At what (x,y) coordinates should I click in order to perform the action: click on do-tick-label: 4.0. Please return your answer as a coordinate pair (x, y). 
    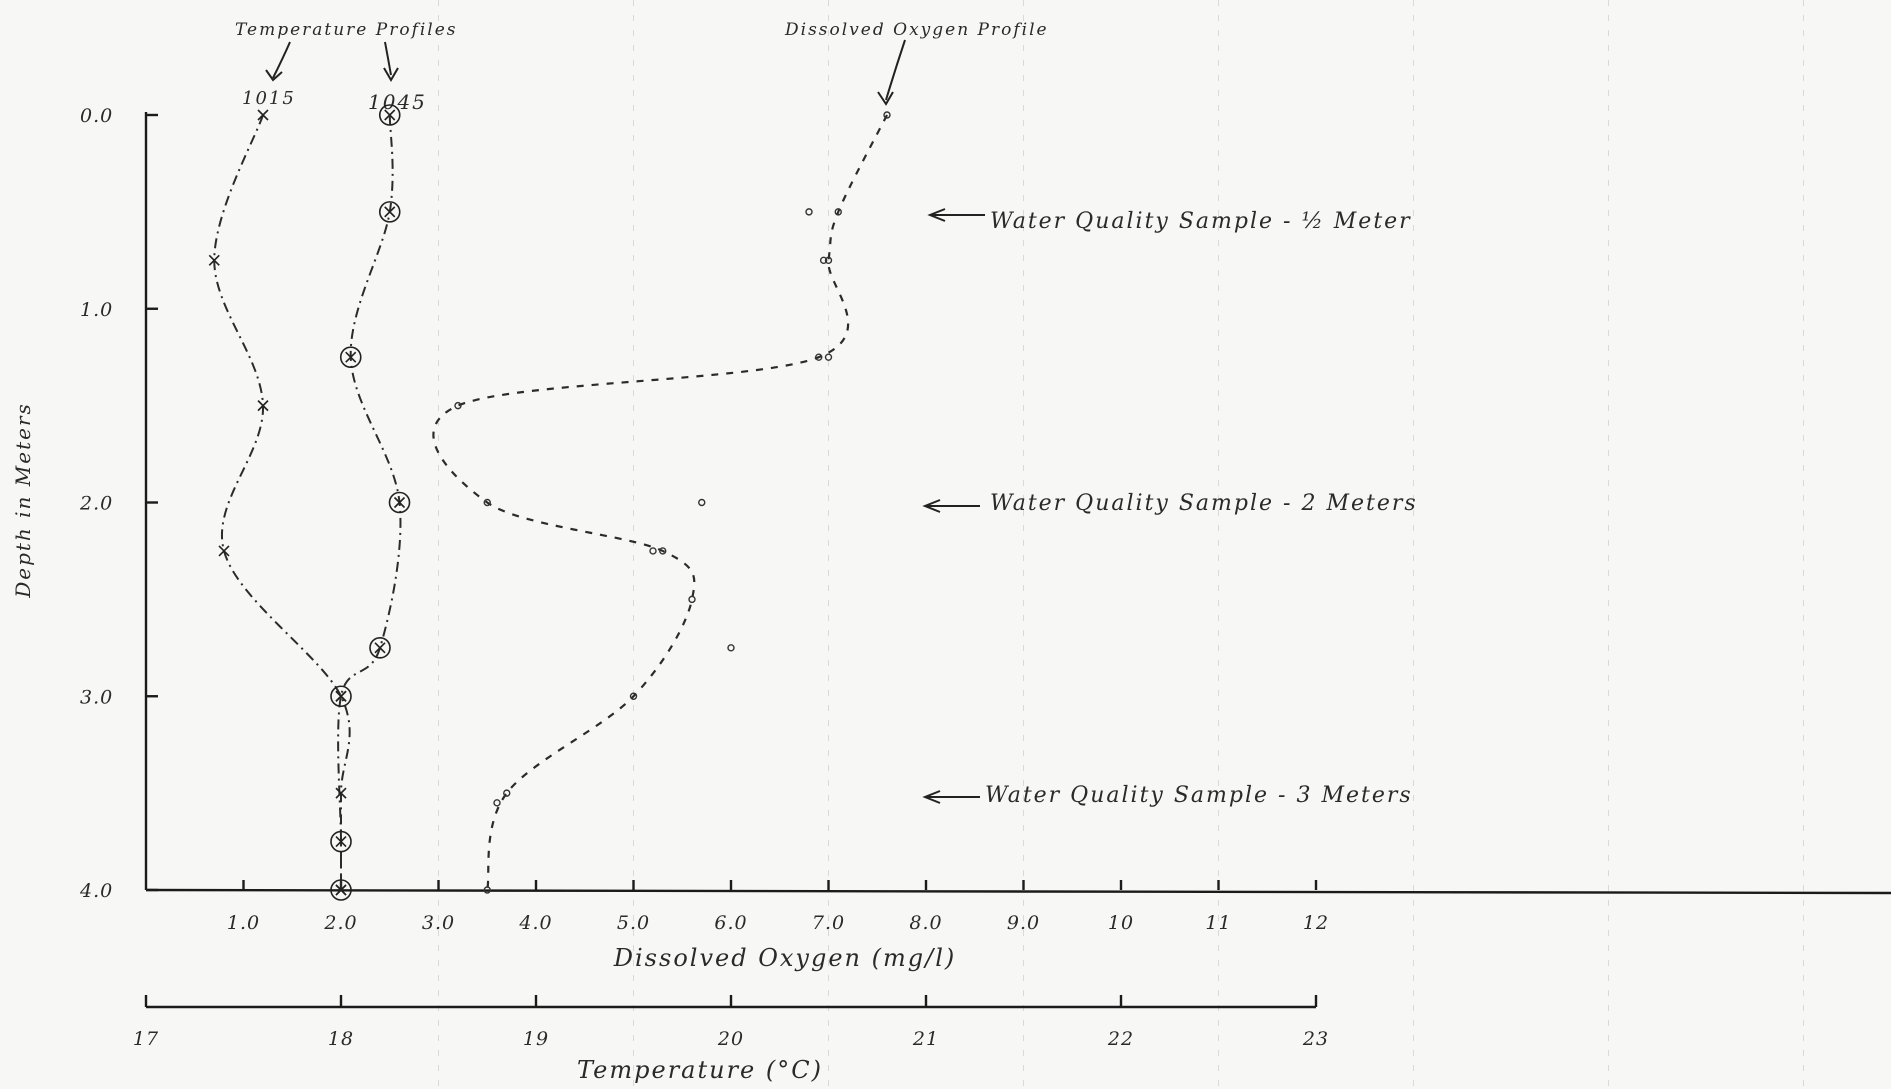
    Looking at the image, I should click on (535, 923).